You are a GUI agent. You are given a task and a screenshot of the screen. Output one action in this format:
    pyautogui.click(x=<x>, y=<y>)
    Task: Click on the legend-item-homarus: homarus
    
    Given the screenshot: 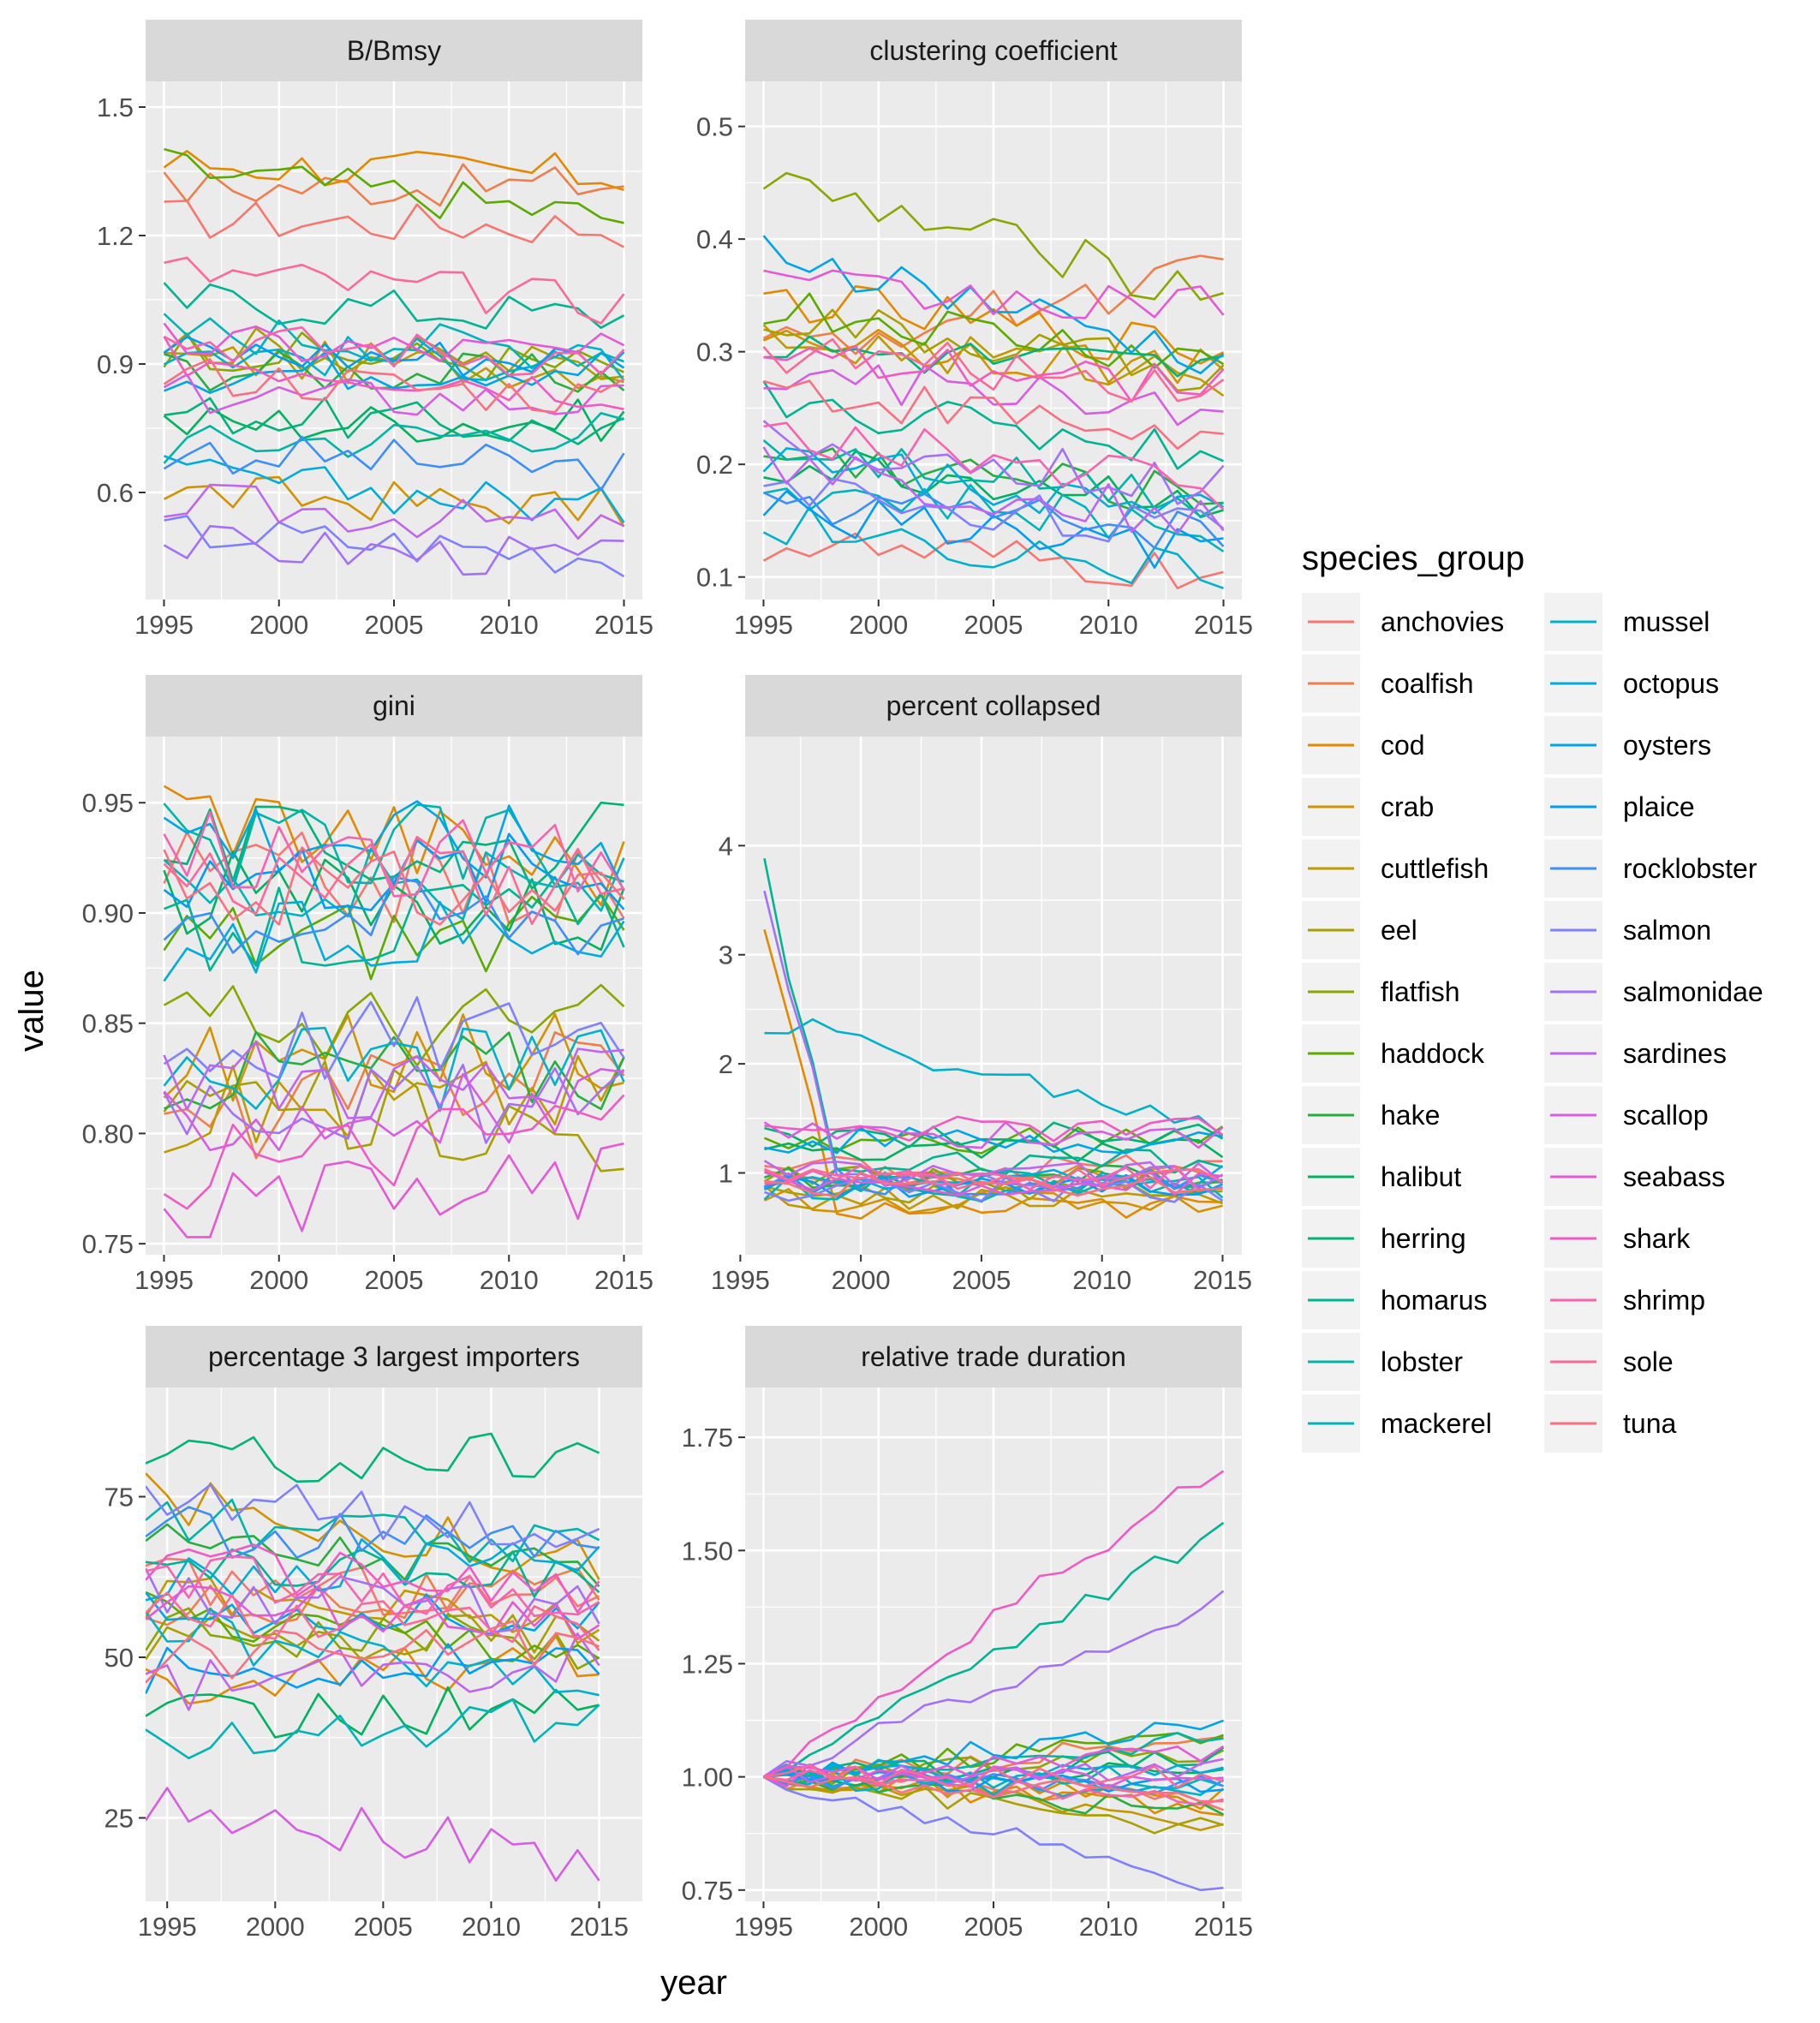 What is the action you would take?
    pyautogui.click(x=1395, y=1300)
    